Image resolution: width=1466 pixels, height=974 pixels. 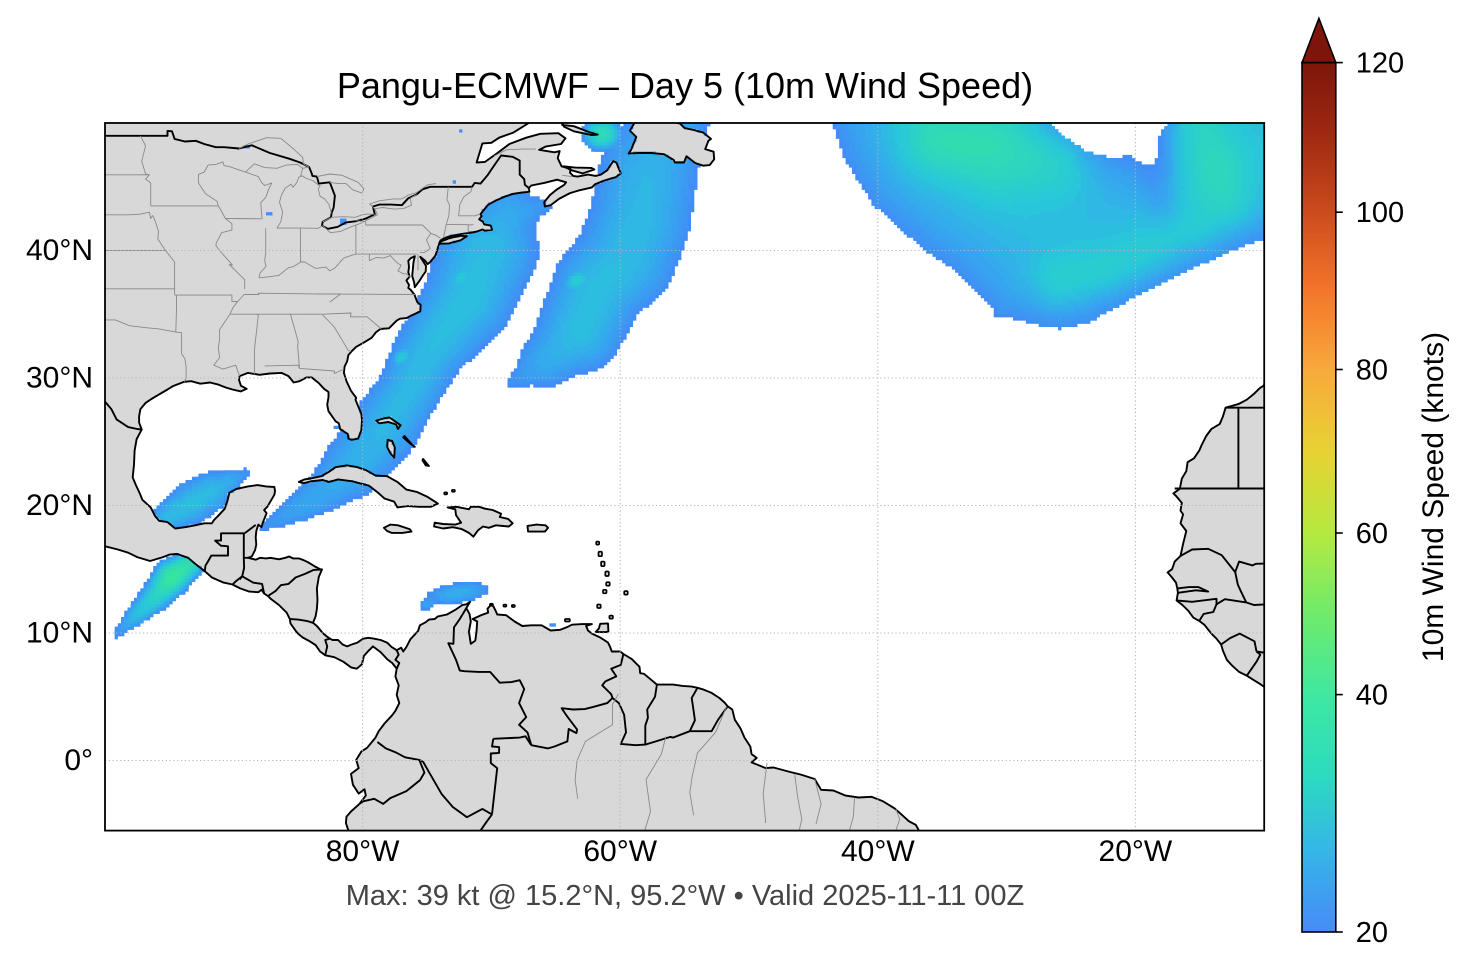 What do you see at coordinates (1380, 64) in the screenshot?
I see `svg-text: 120` at bounding box center [1380, 64].